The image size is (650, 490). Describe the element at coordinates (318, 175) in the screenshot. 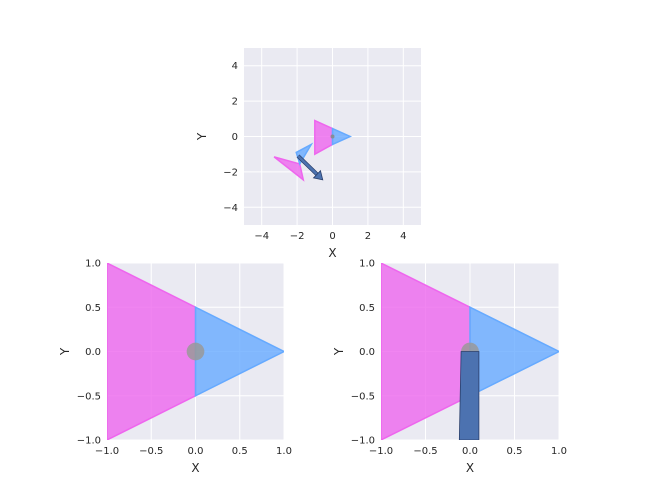

I see `arrow-head` at that location.